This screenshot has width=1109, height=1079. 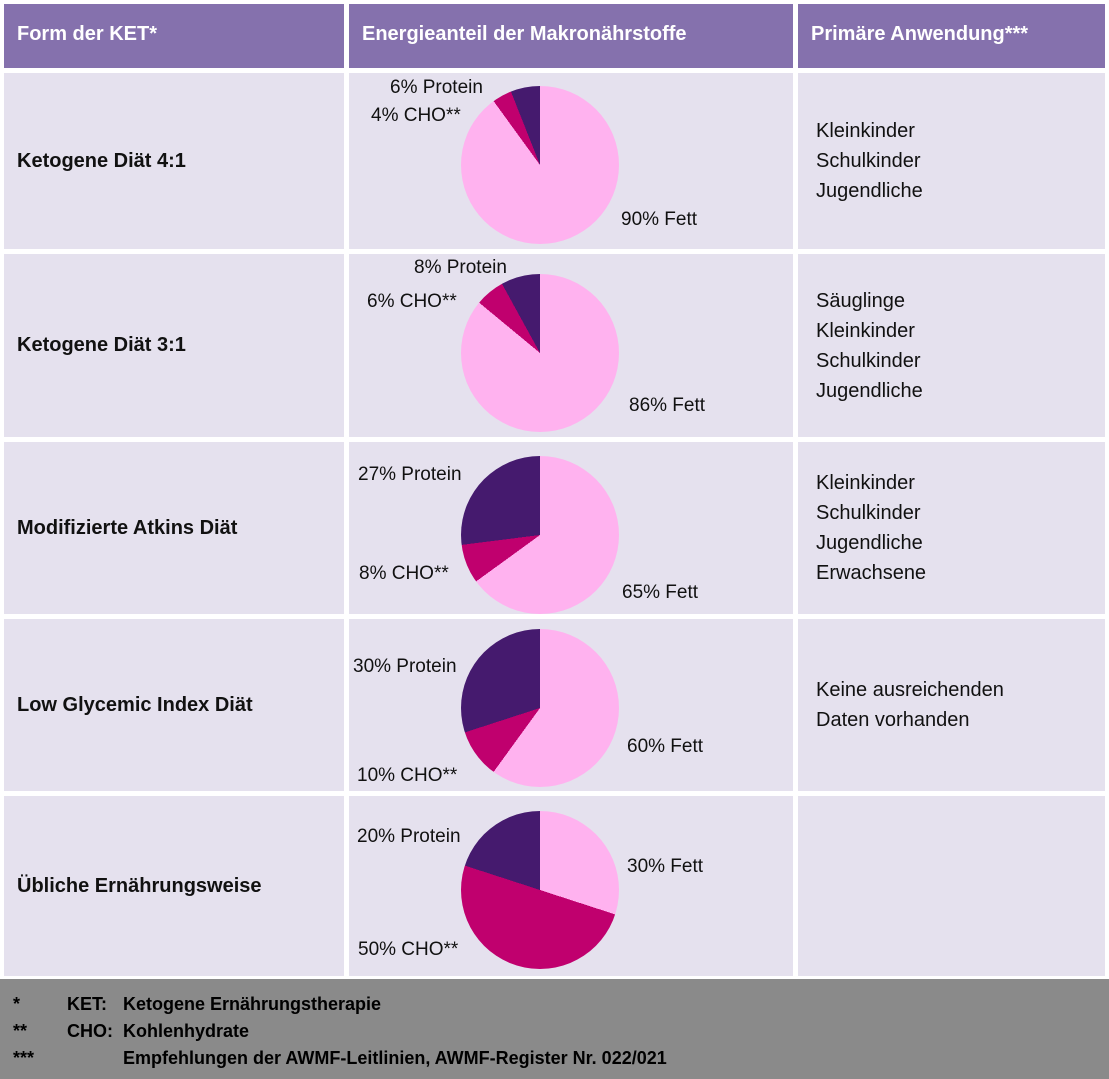 What do you see at coordinates (660, 592) in the screenshot?
I see `pie-label-fett: 65% Fett` at bounding box center [660, 592].